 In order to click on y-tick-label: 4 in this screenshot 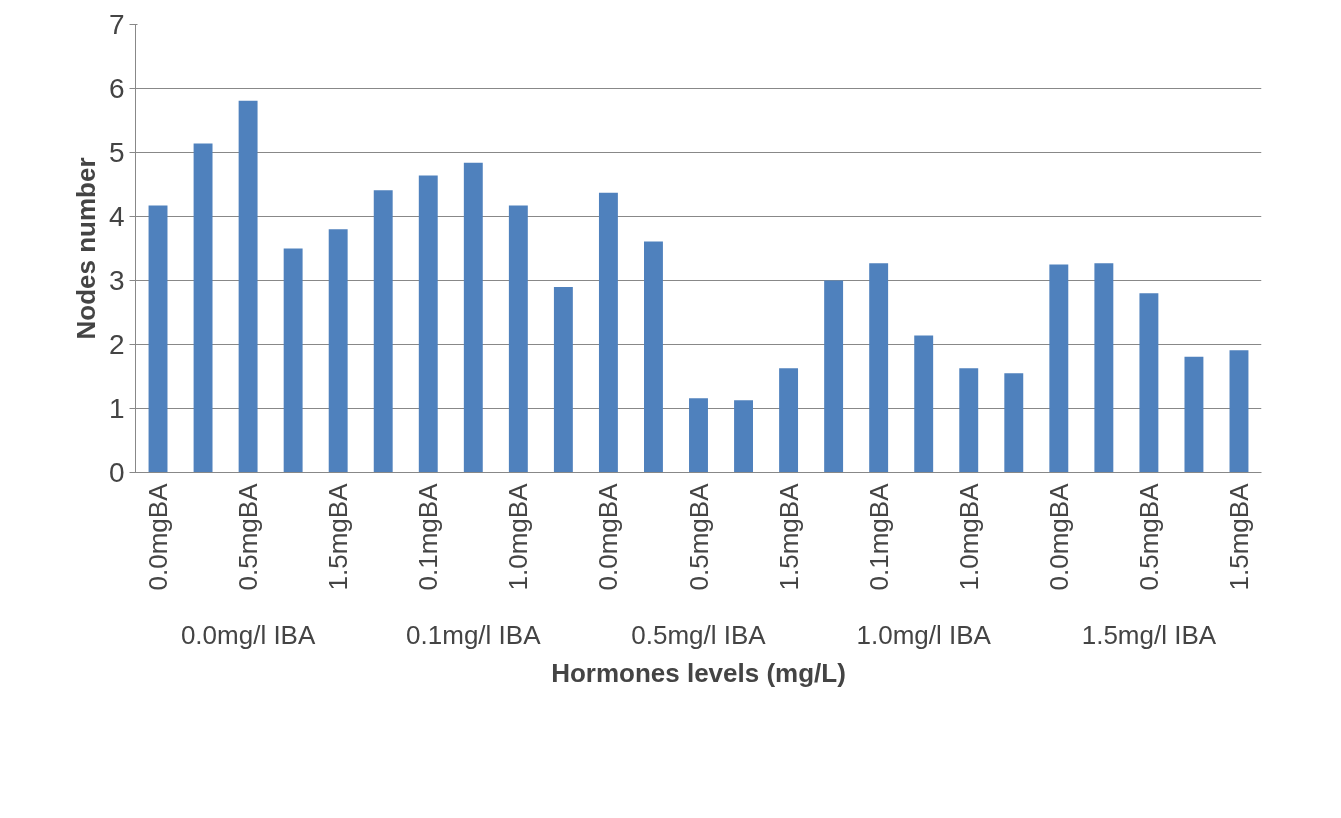, I will do `click(116, 216)`.